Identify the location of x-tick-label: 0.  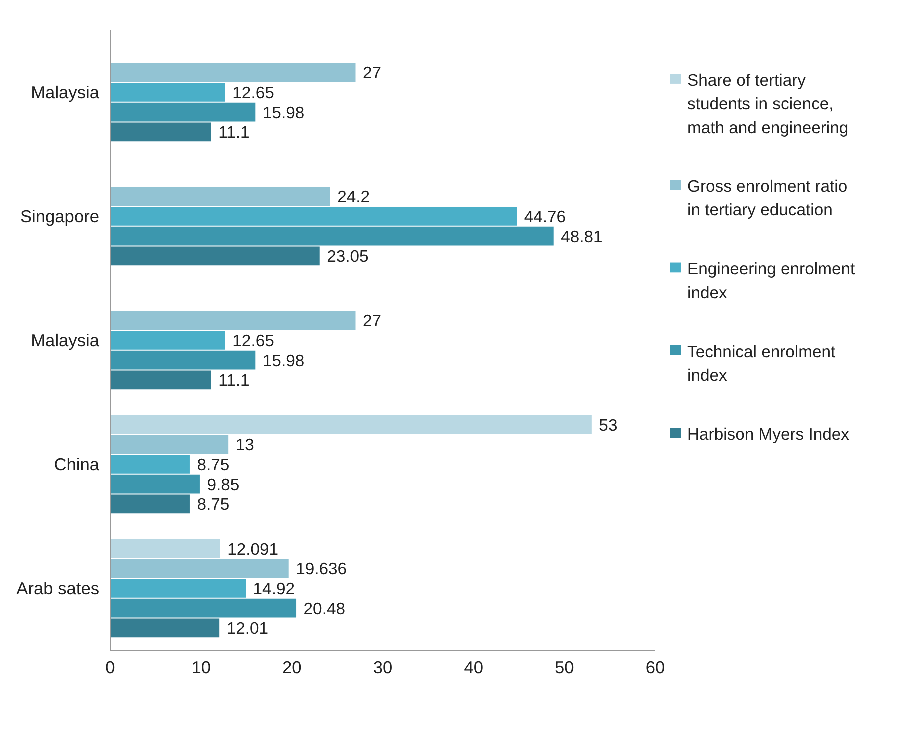
(111, 668).